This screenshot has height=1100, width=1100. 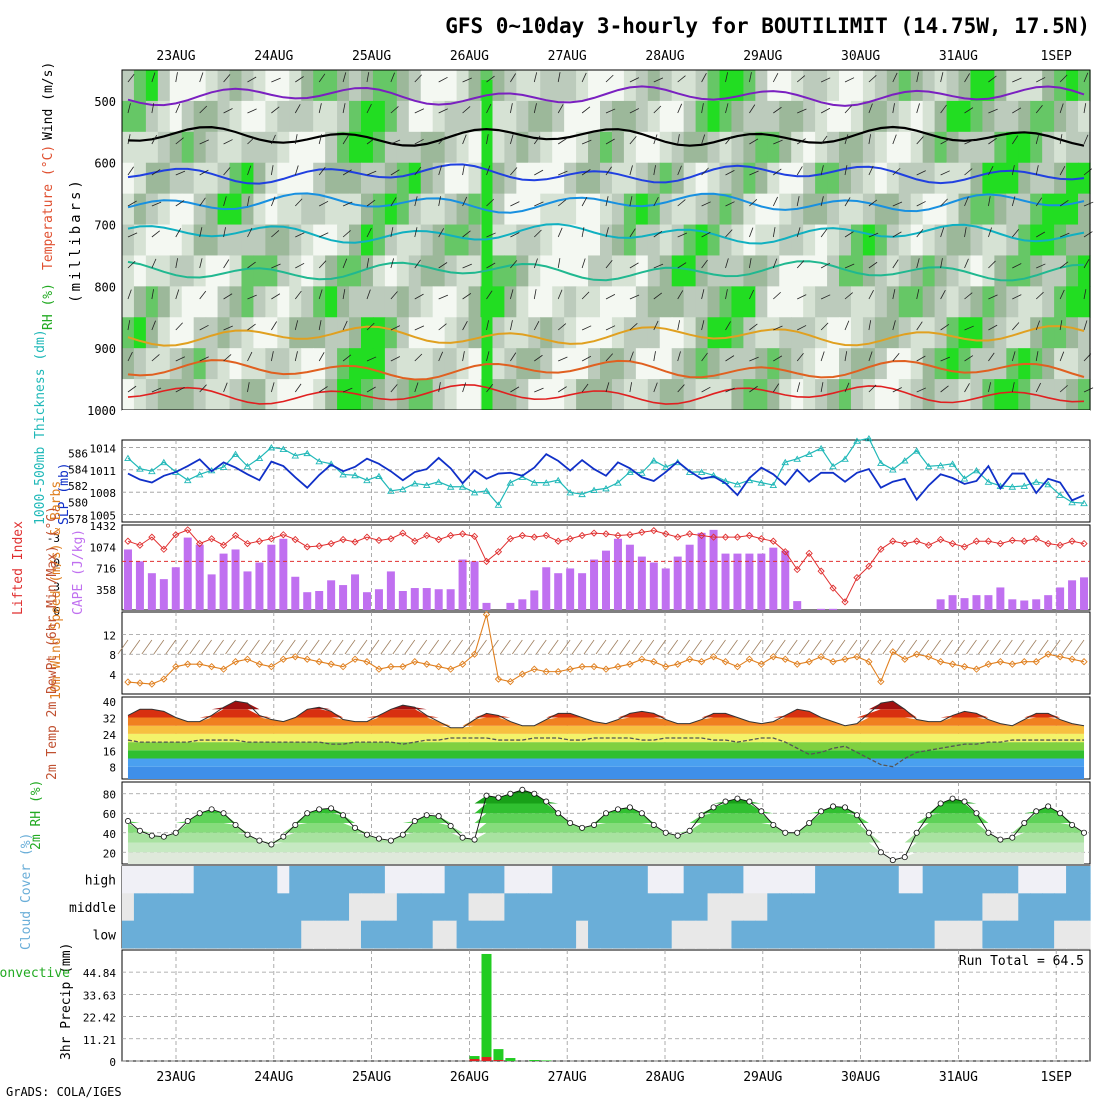 I want to click on ua-ylabel: (millibars), so click(x=76, y=240).